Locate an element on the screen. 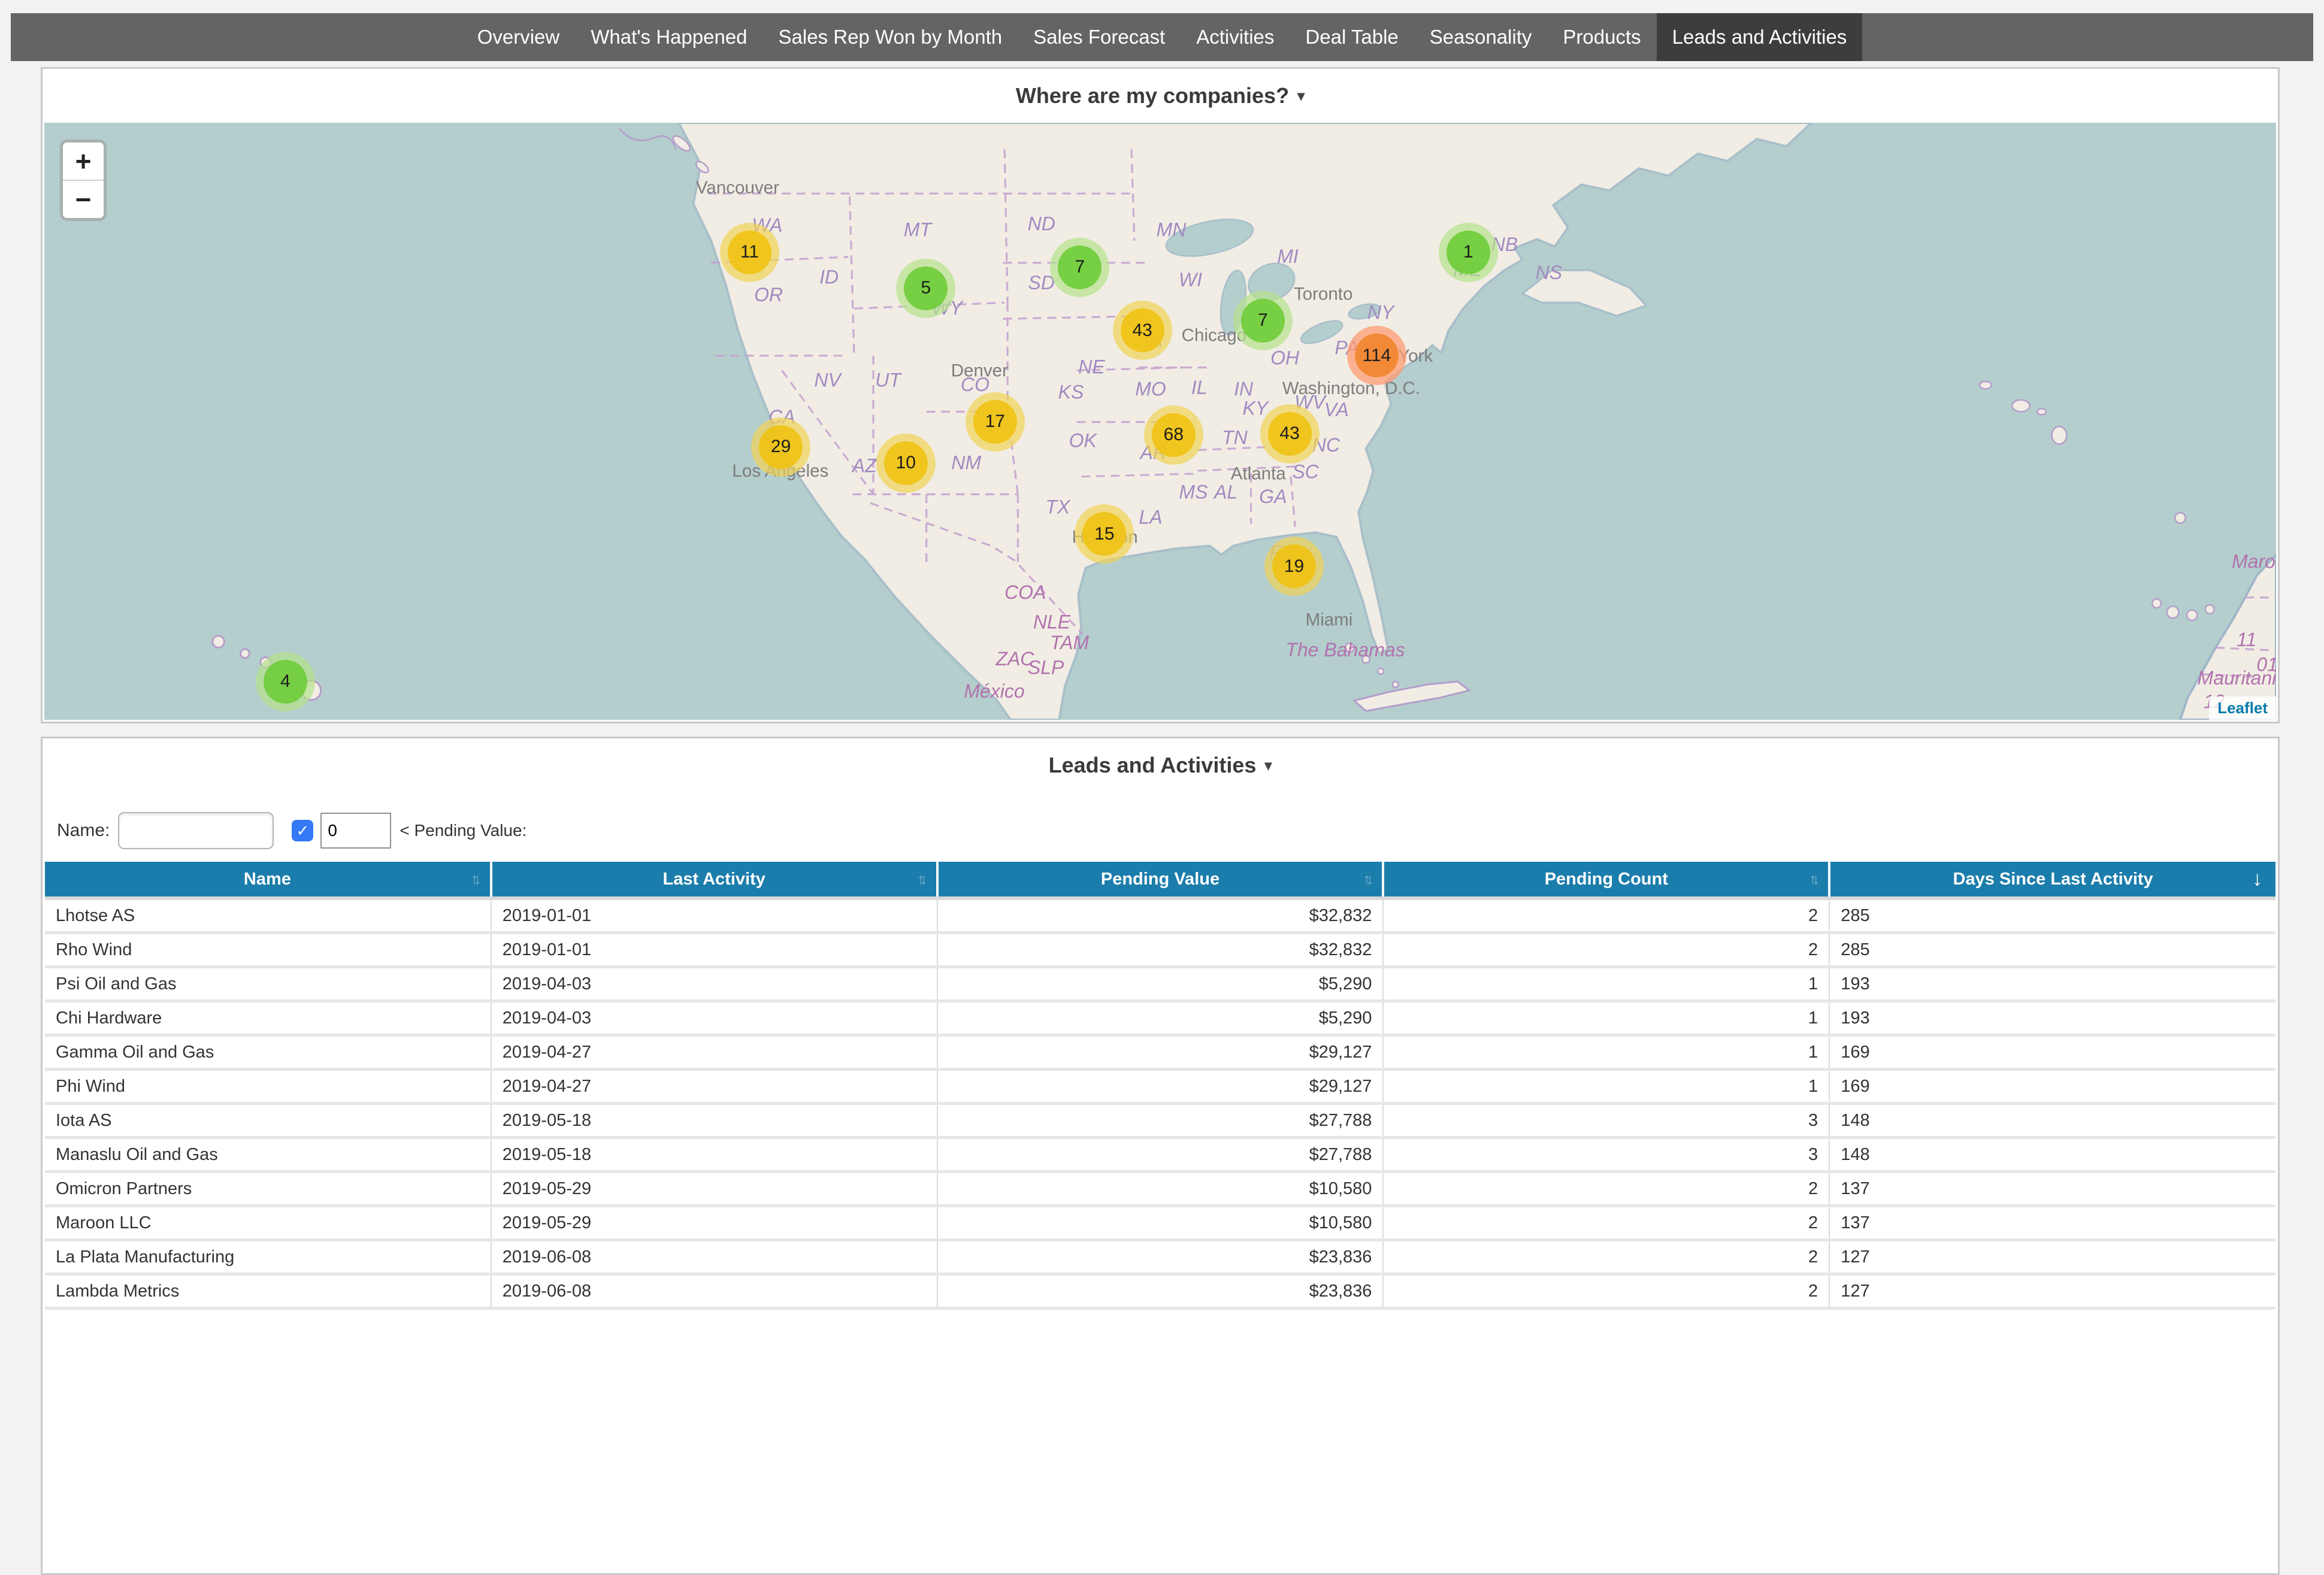 This screenshot has height=1575, width=2324. checkmark-icon: ✓ is located at coordinates (303, 830).